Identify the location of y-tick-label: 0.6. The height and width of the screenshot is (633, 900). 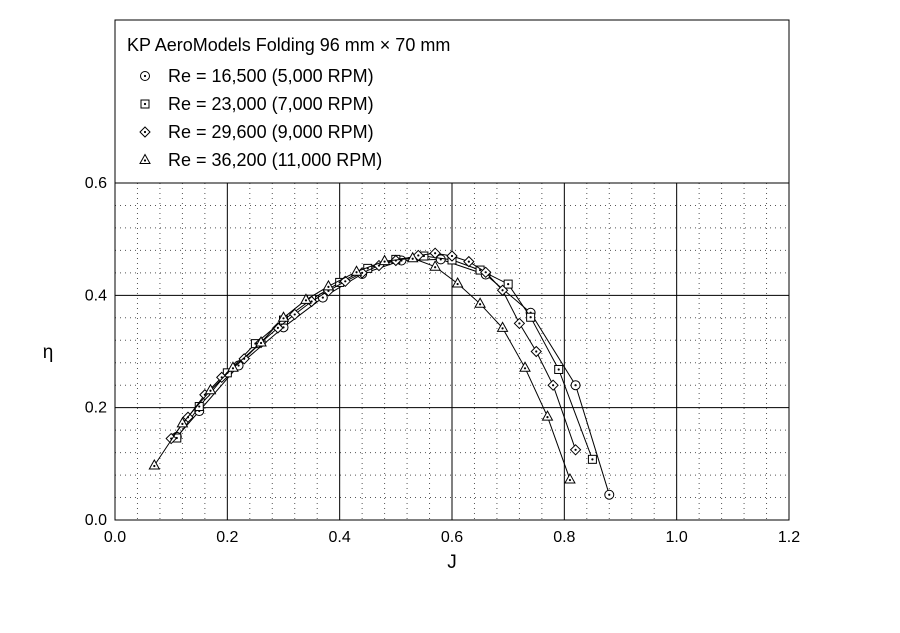
(96, 183).